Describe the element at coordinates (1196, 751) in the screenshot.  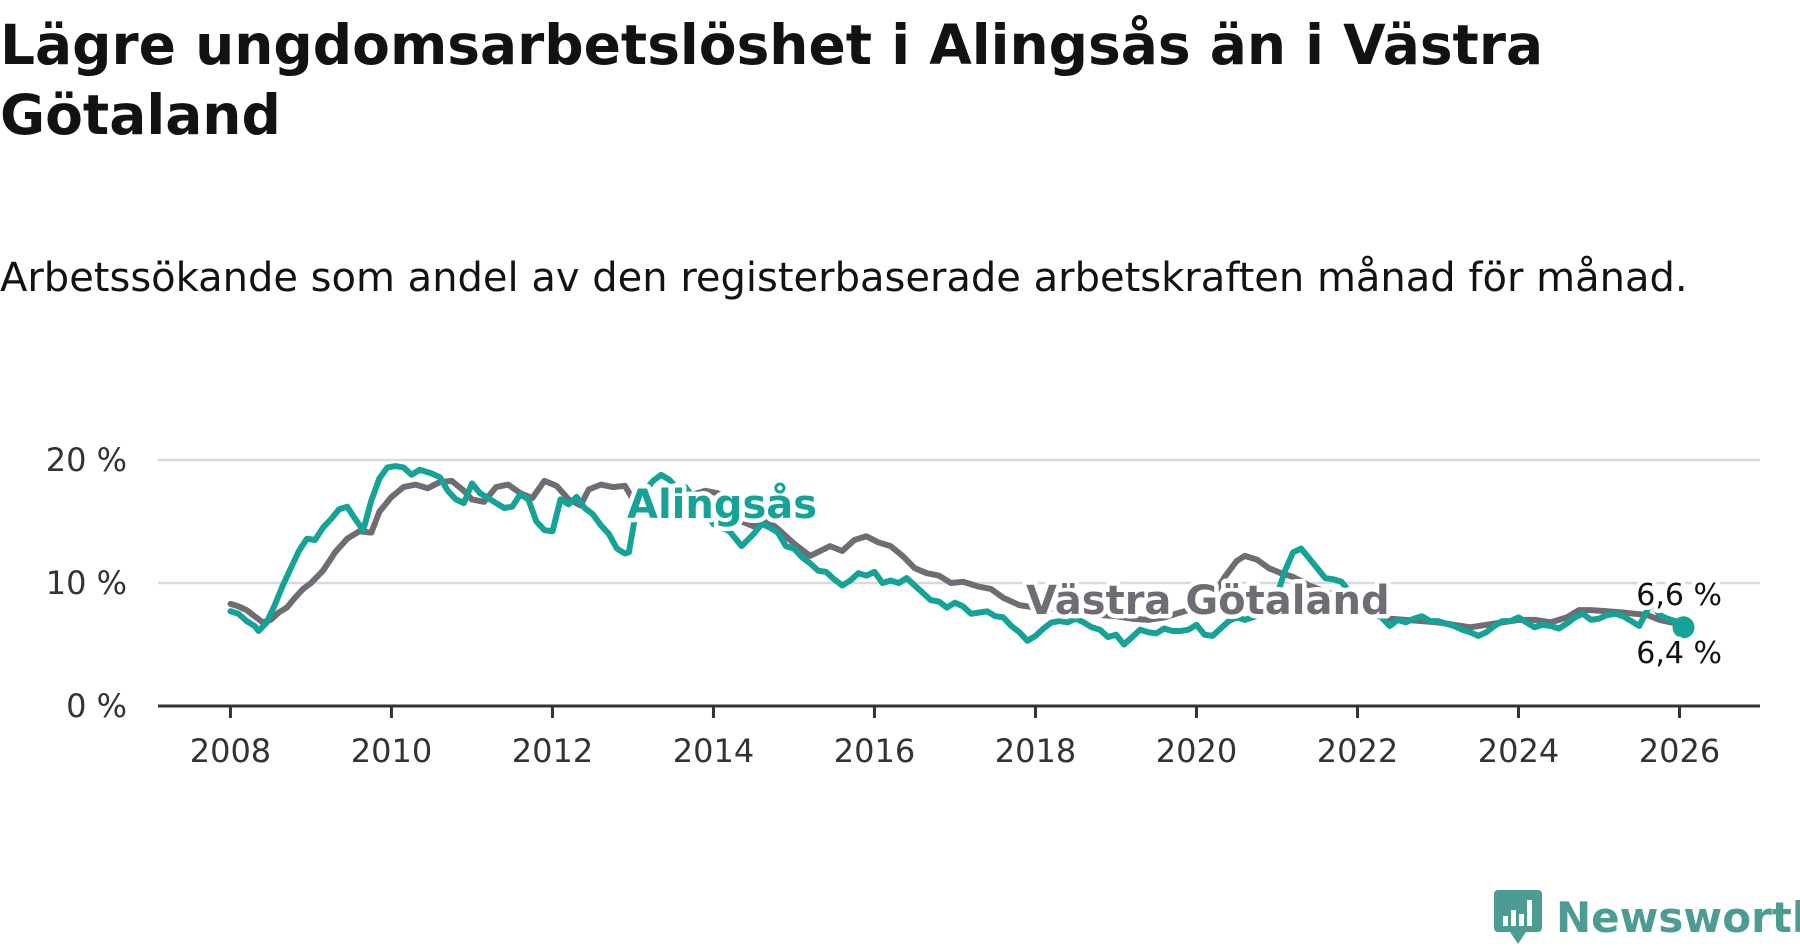
I see `x-tick-label: 2020` at that location.